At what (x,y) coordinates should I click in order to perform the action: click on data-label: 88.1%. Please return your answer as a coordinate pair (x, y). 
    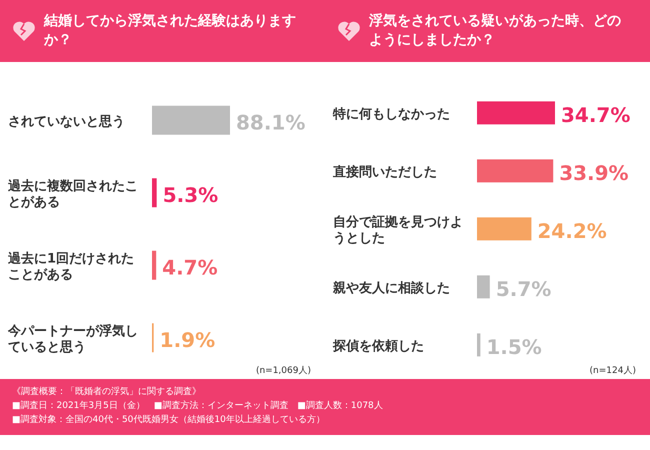
    Looking at the image, I should click on (271, 122).